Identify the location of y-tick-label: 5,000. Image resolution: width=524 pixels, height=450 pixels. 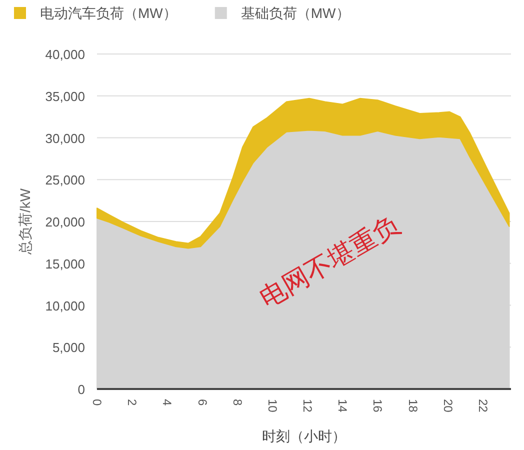
(68, 348).